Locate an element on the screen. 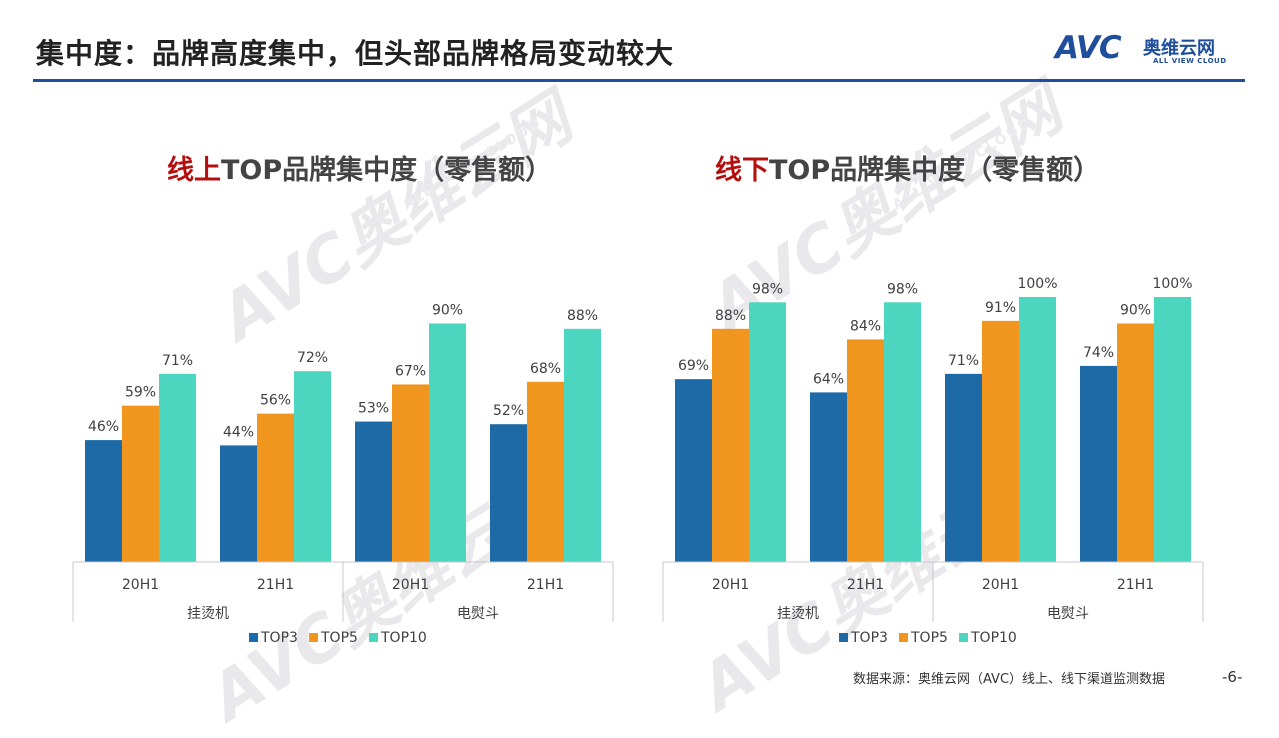  avc-logo: AVC 奥维云网 ALL VIEW CLOUD is located at coordinates (1152, 50).